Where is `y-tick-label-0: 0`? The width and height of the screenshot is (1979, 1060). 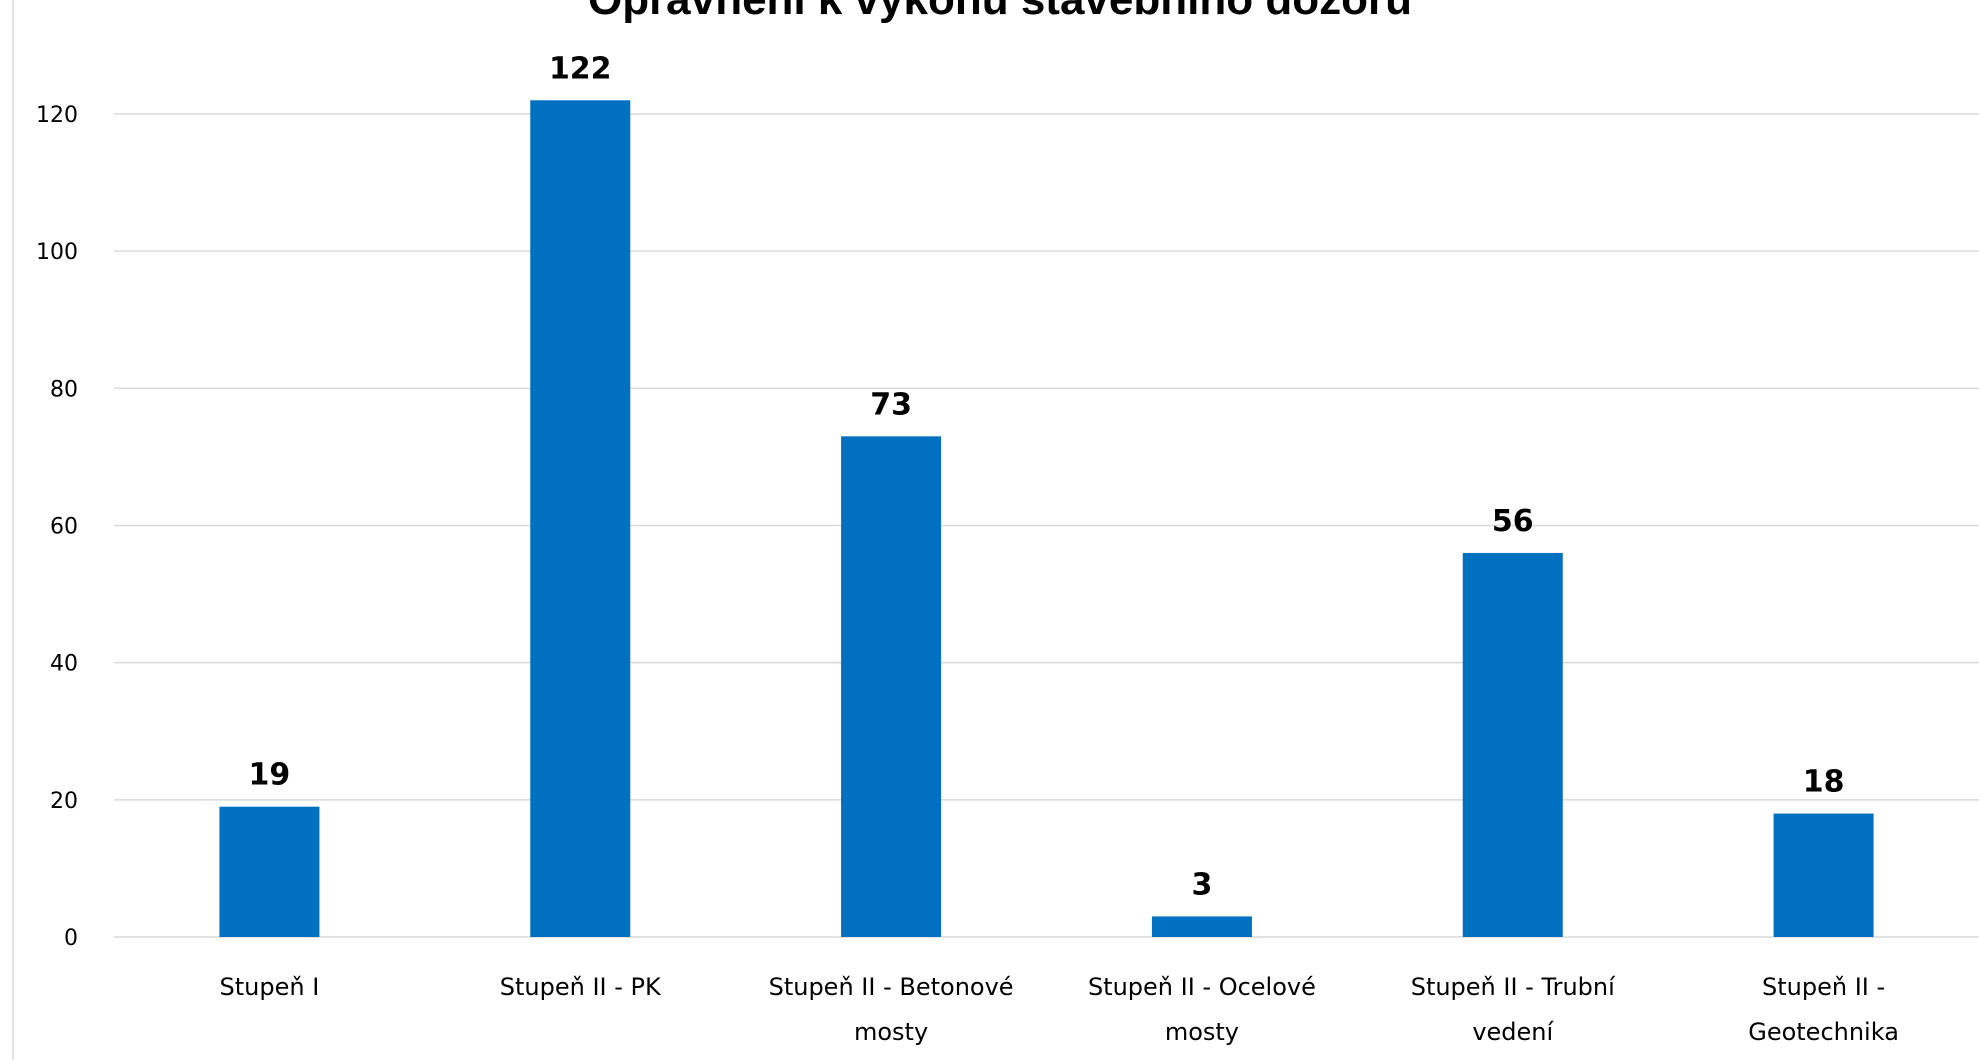 y-tick-label-0: 0 is located at coordinates (71, 938).